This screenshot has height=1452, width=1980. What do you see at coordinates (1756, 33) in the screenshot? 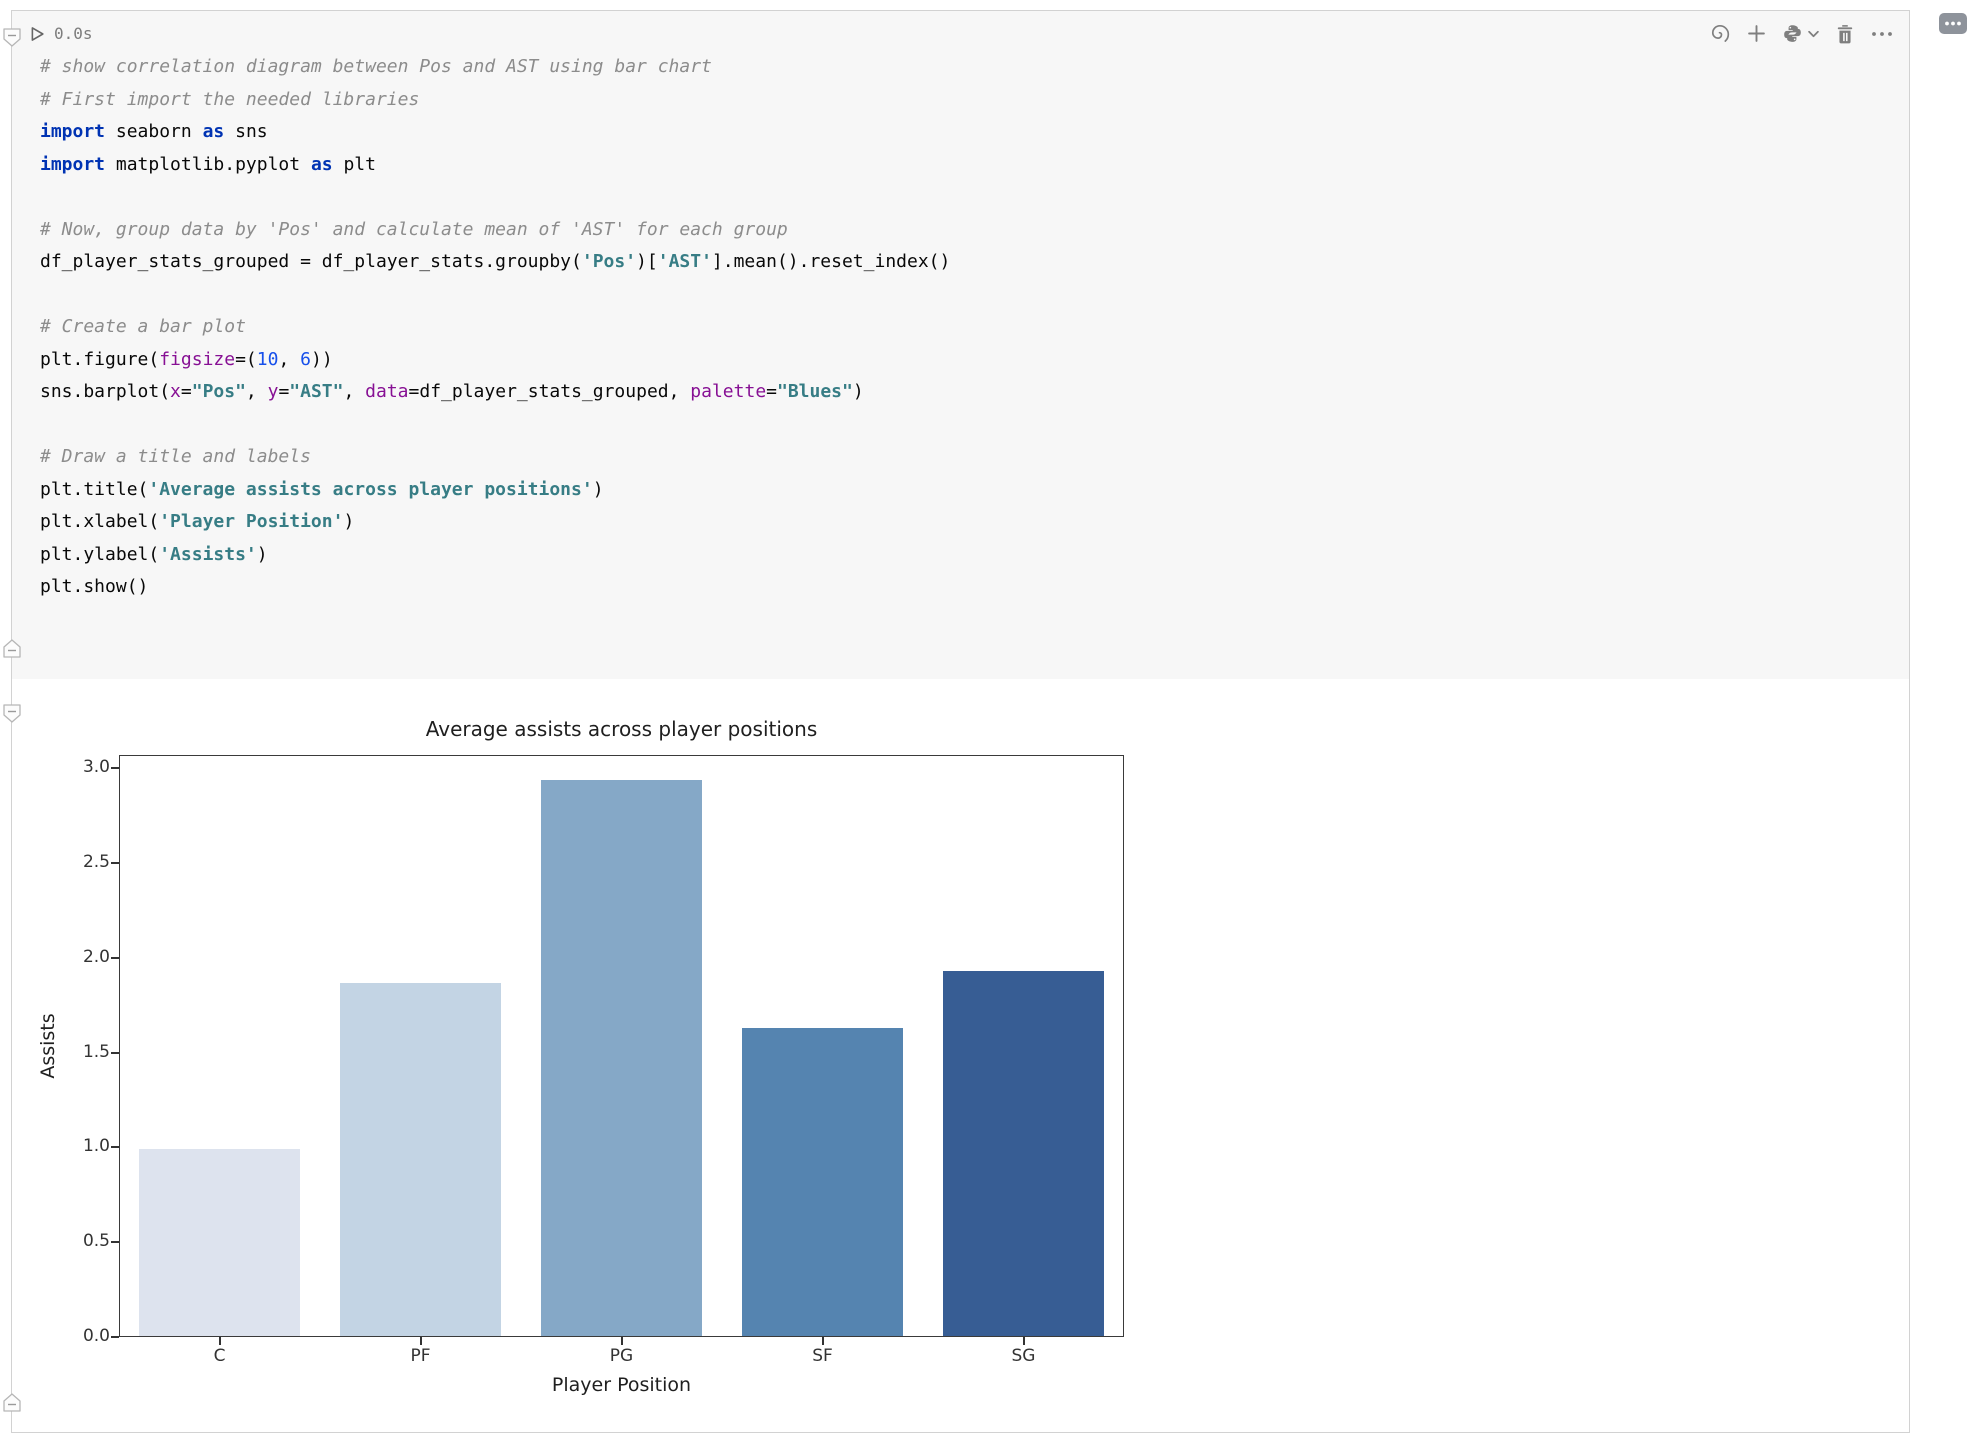
I see `plus-icon` at bounding box center [1756, 33].